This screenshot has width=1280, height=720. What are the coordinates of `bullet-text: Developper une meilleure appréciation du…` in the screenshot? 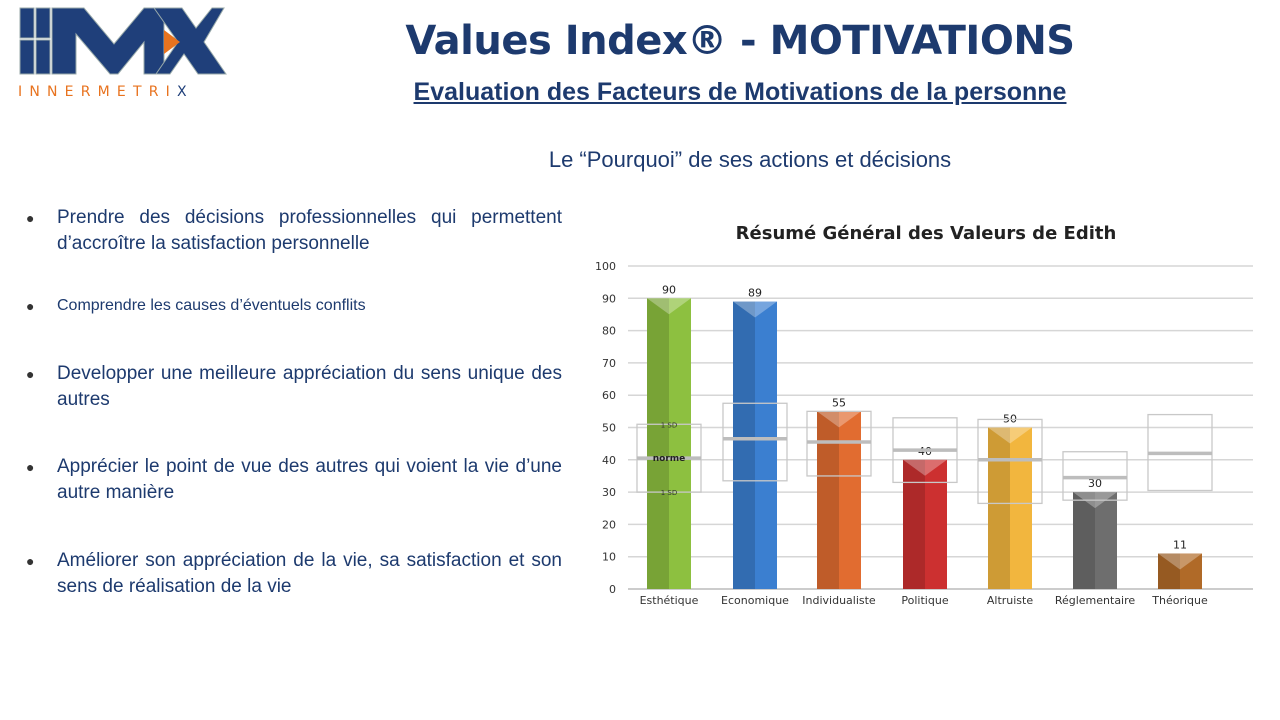 It's located at (309, 386).